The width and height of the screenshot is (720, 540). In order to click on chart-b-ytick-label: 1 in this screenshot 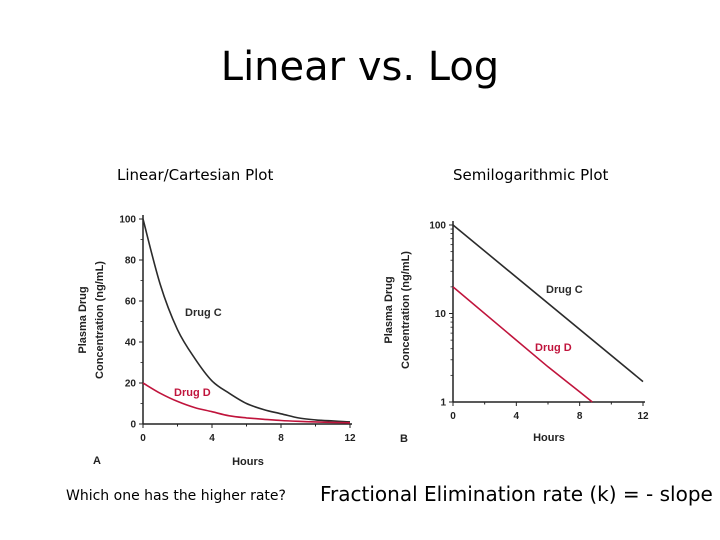, I will do `click(443, 403)`.